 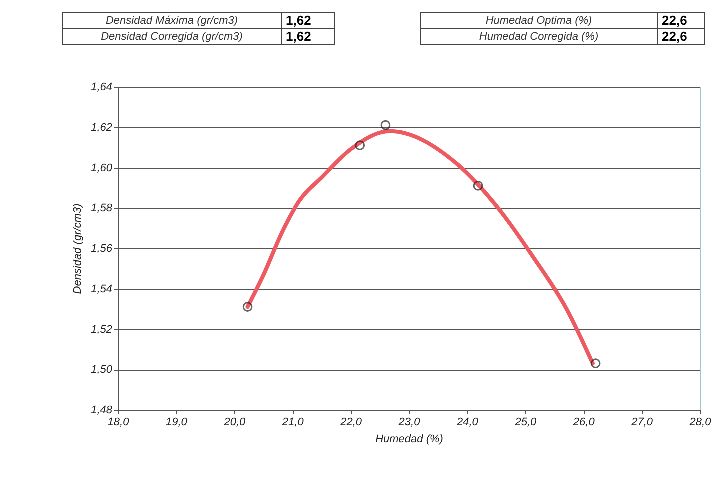 I want to click on y-tick-label: 1,48, so click(x=102, y=410).